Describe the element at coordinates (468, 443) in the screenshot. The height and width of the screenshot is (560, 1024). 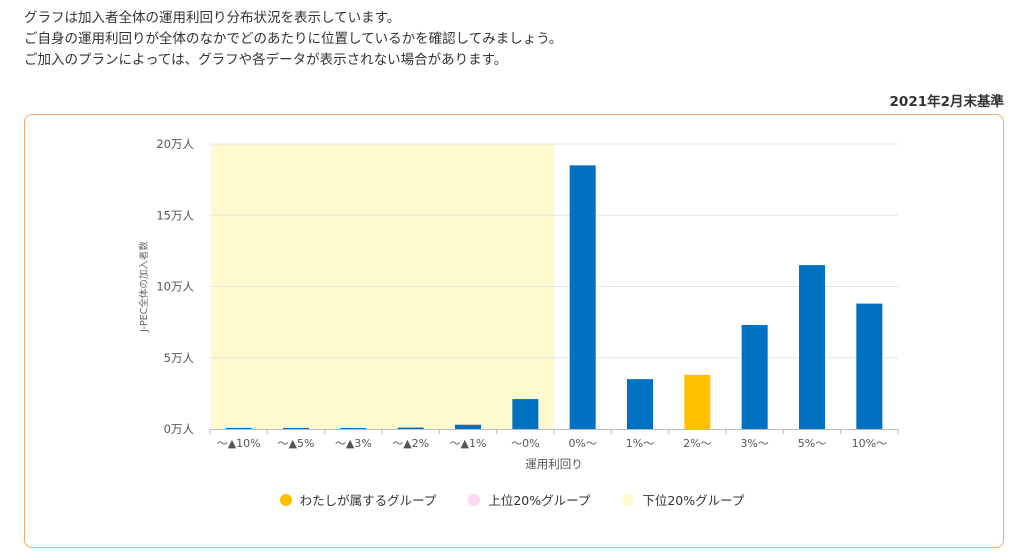
I see `x-tick-label: ～▲1%` at that location.